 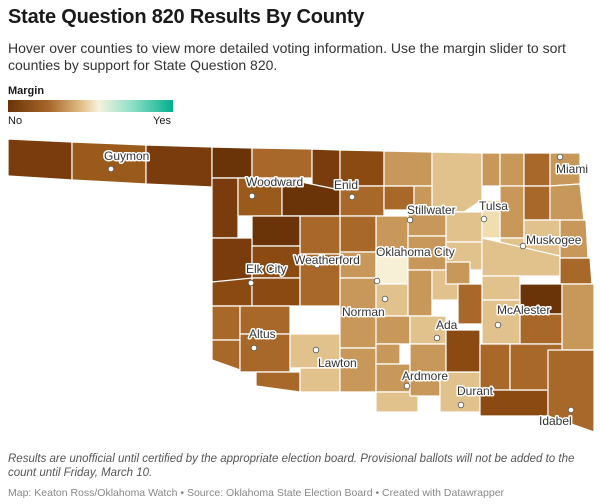 I want to click on county-garvin, so click(x=393, y=330).